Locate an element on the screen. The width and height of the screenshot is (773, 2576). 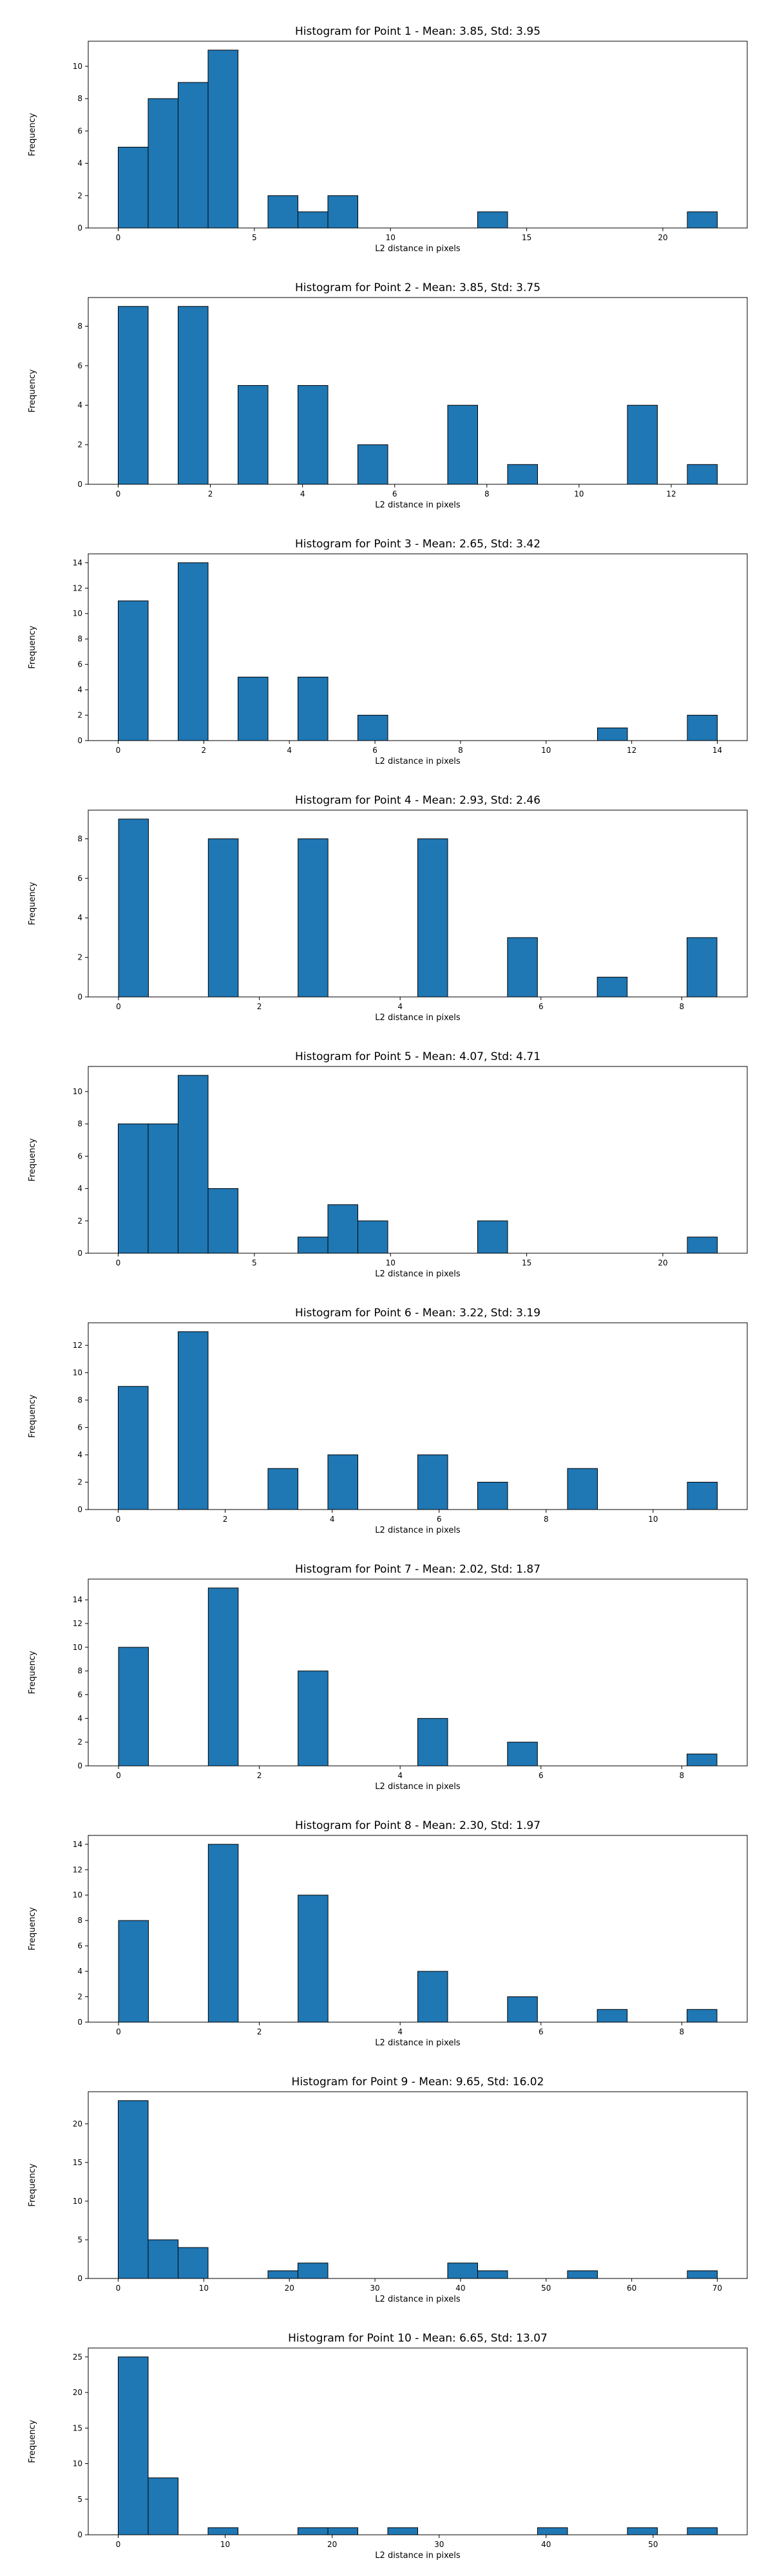
chart-3-ytick-label-4: 4 is located at coordinates (79, 689).